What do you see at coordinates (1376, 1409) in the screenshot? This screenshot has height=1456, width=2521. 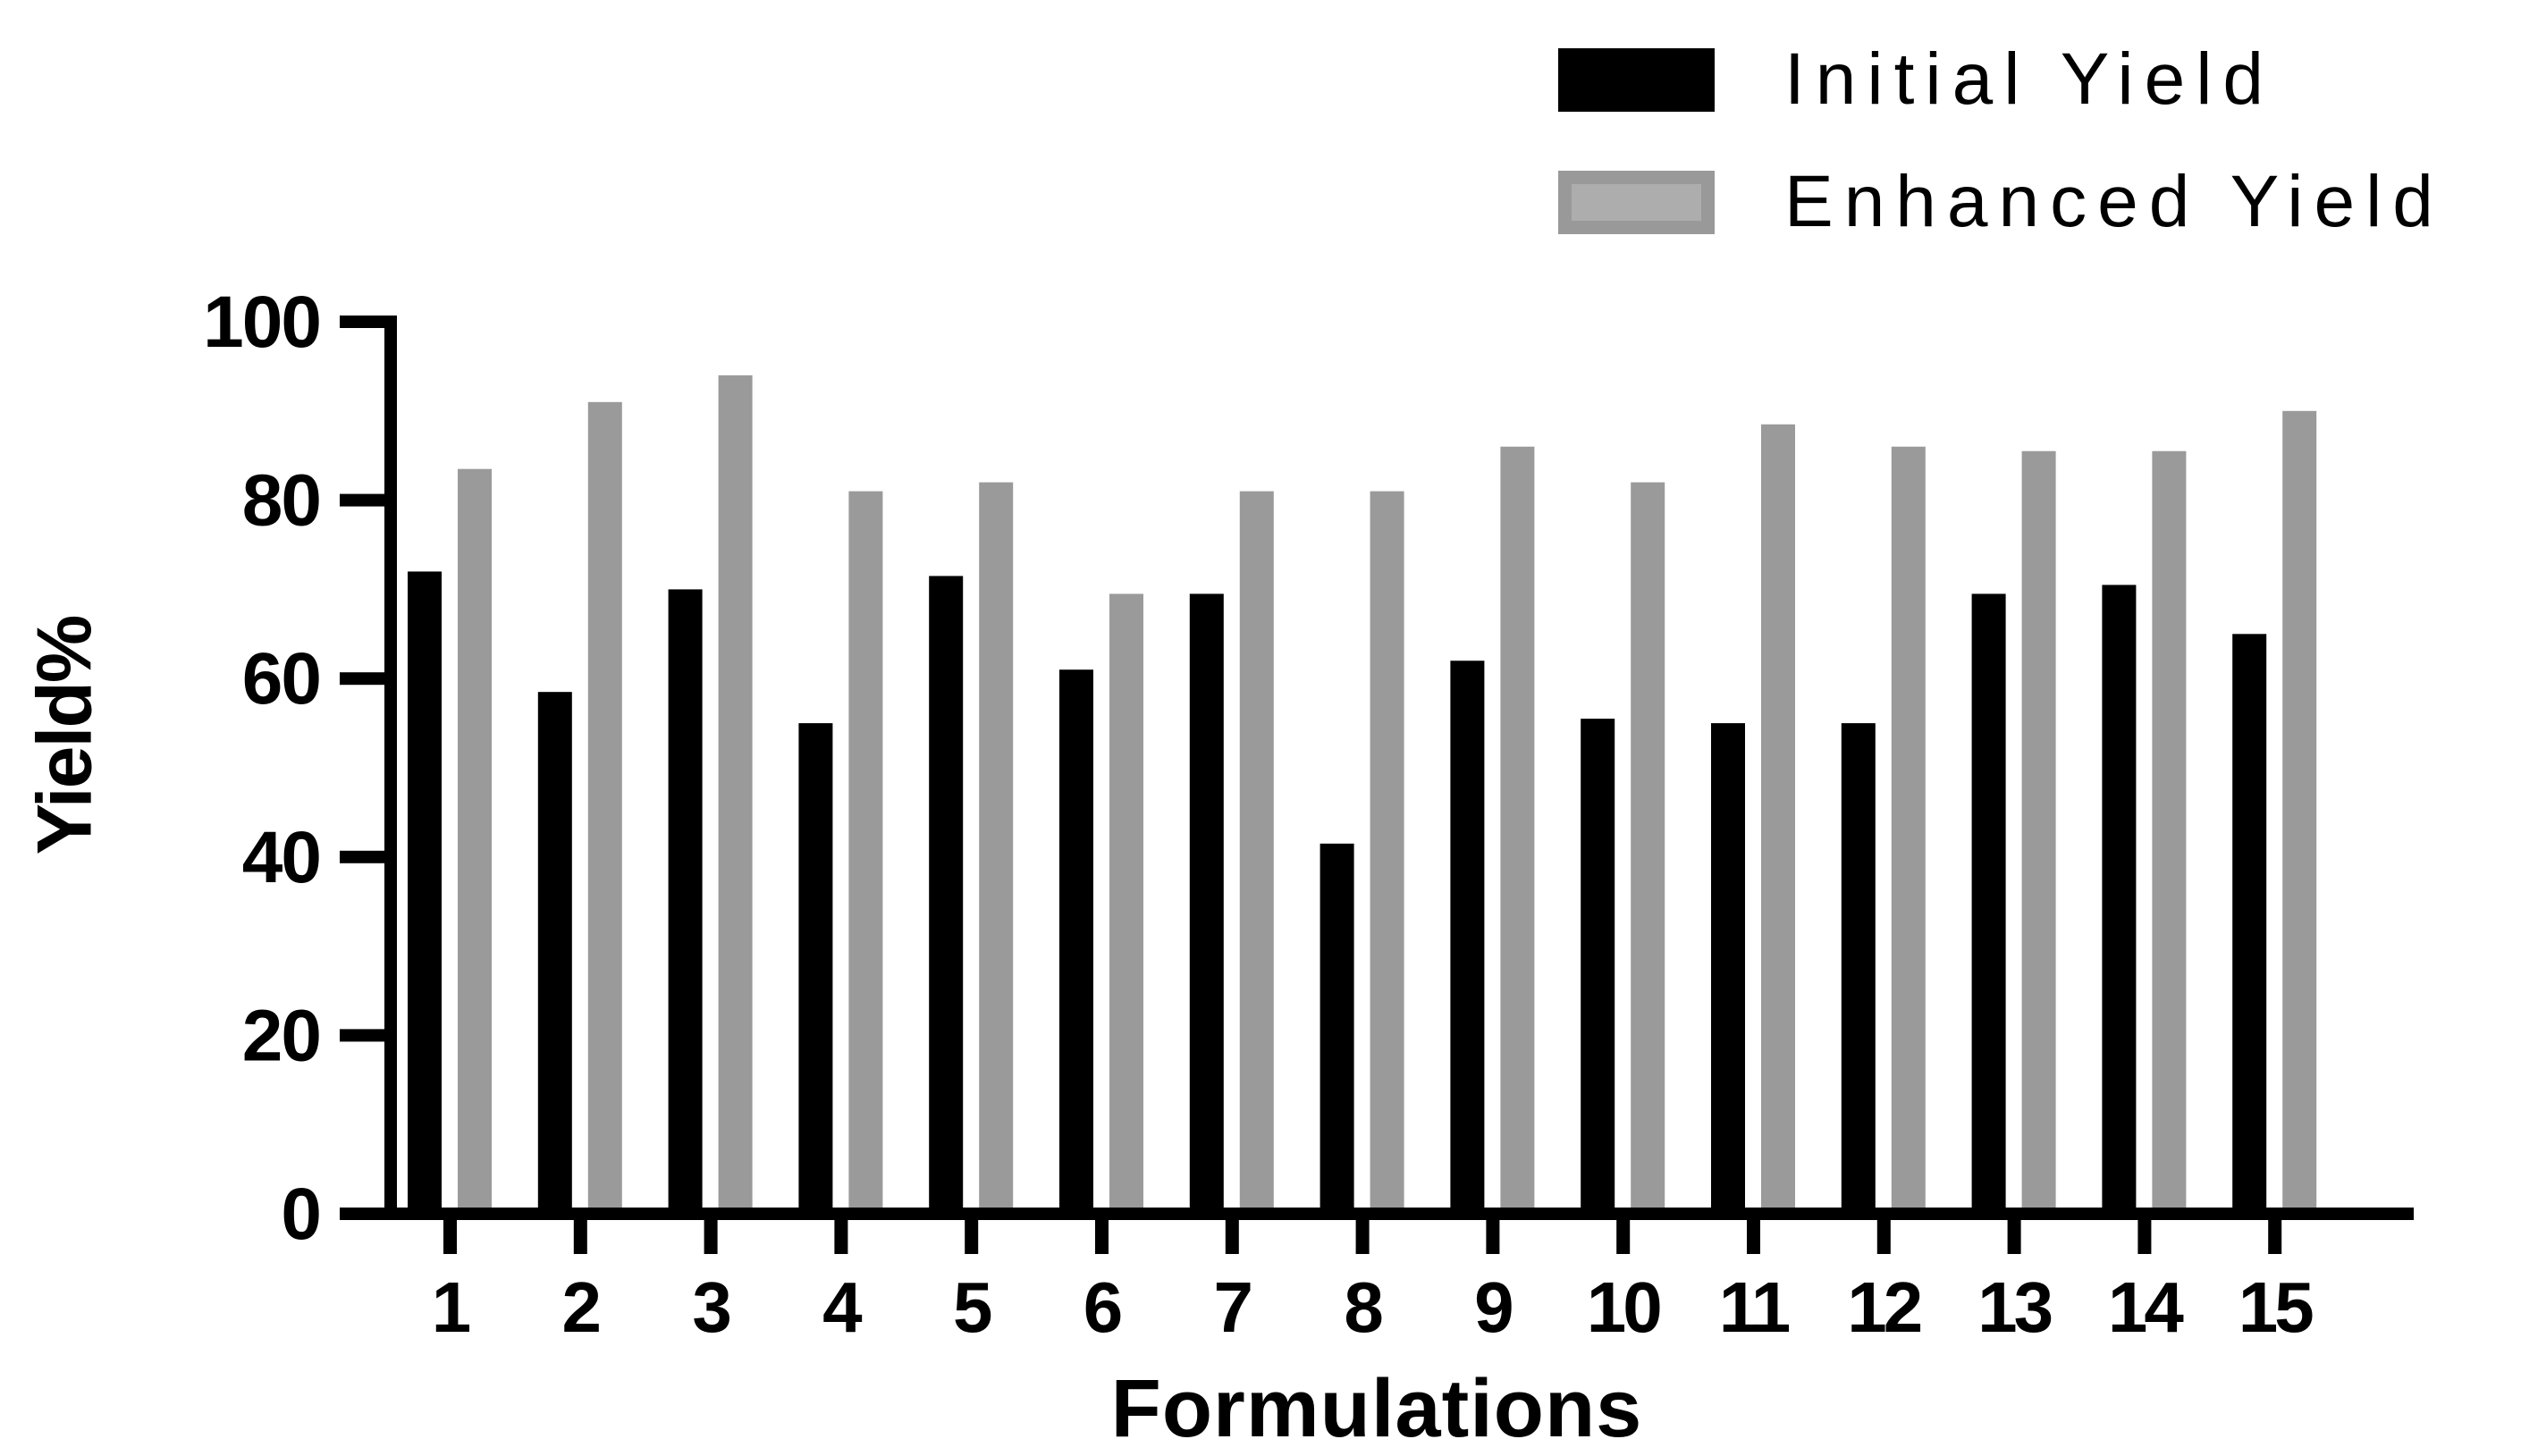 I see `x-axis-title: Formulations` at bounding box center [1376, 1409].